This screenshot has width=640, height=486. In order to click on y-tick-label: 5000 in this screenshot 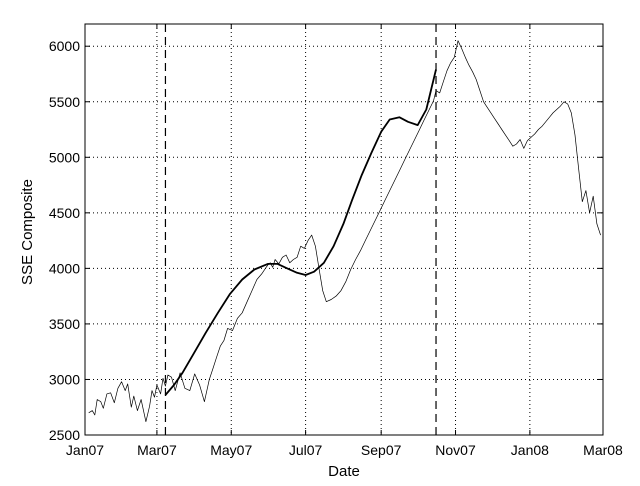, I will do `click(64, 157)`.